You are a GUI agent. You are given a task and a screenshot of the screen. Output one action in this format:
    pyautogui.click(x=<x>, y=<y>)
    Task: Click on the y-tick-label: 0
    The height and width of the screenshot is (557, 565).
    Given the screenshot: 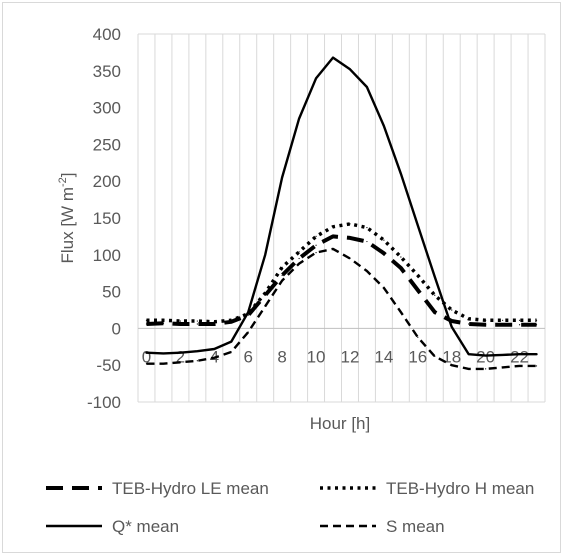 What is the action you would take?
    pyautogui.click(x=116, y=328)
    